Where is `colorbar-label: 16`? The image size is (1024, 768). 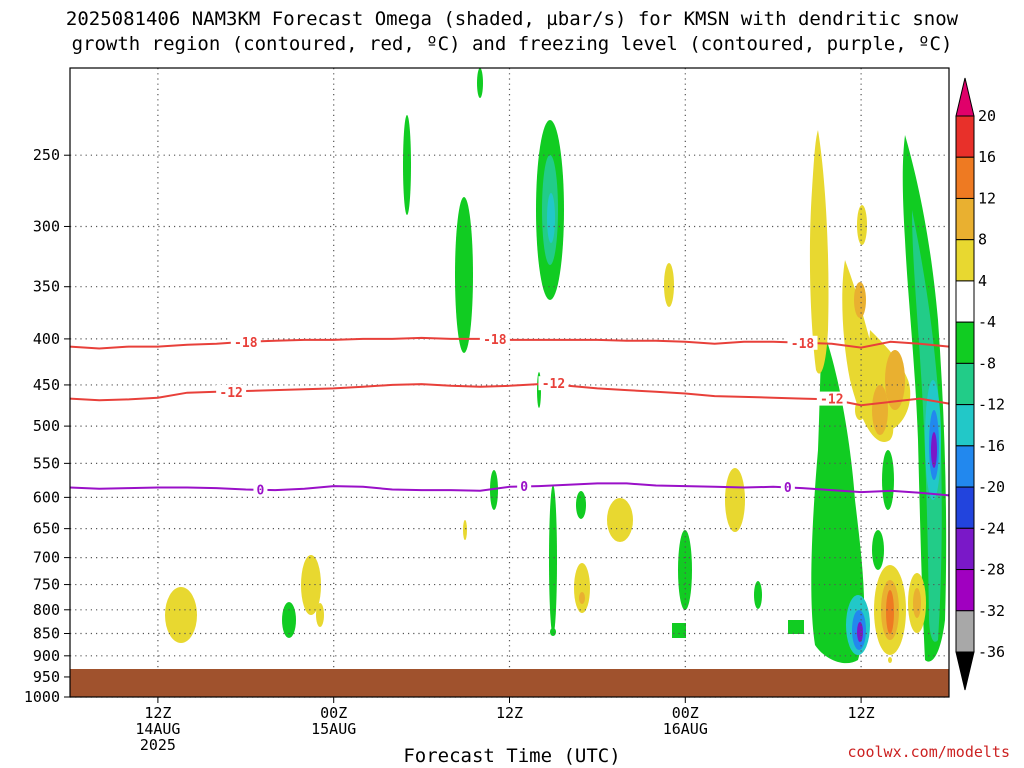
colorbar-label: 16 is located at coordinates (987, 157).